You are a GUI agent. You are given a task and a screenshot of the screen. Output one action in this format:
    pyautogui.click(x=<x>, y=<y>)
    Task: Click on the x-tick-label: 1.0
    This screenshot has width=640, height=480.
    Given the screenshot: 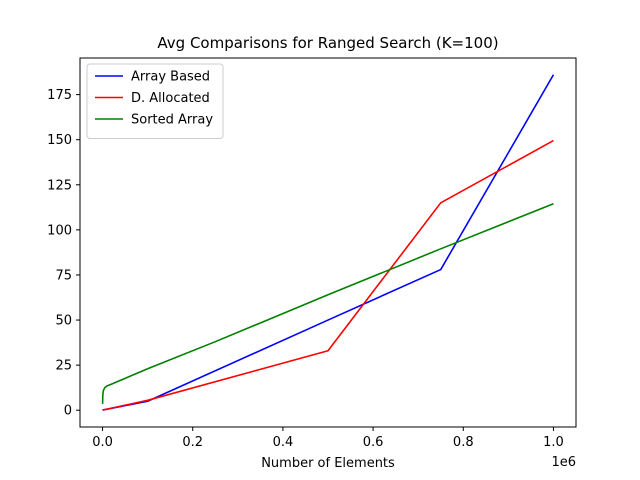 What is the action you would take?
    pyautogui.click(x=553, y=442)
    